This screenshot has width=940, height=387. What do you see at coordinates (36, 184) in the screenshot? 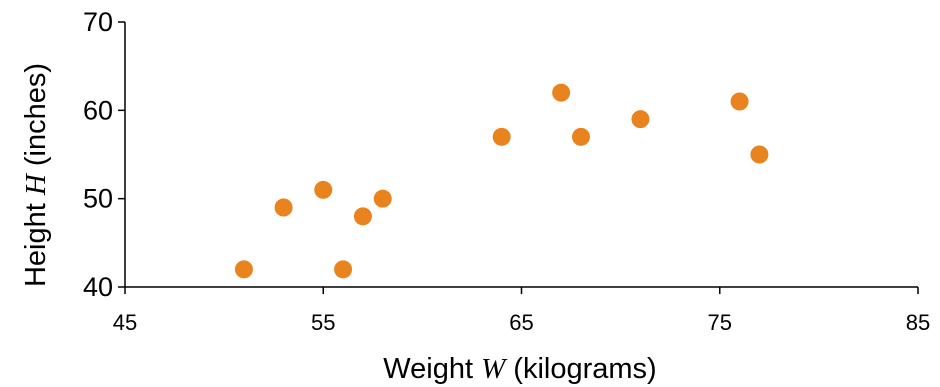
I see `y-axis-variable: H` at bounding box center [36, 184].